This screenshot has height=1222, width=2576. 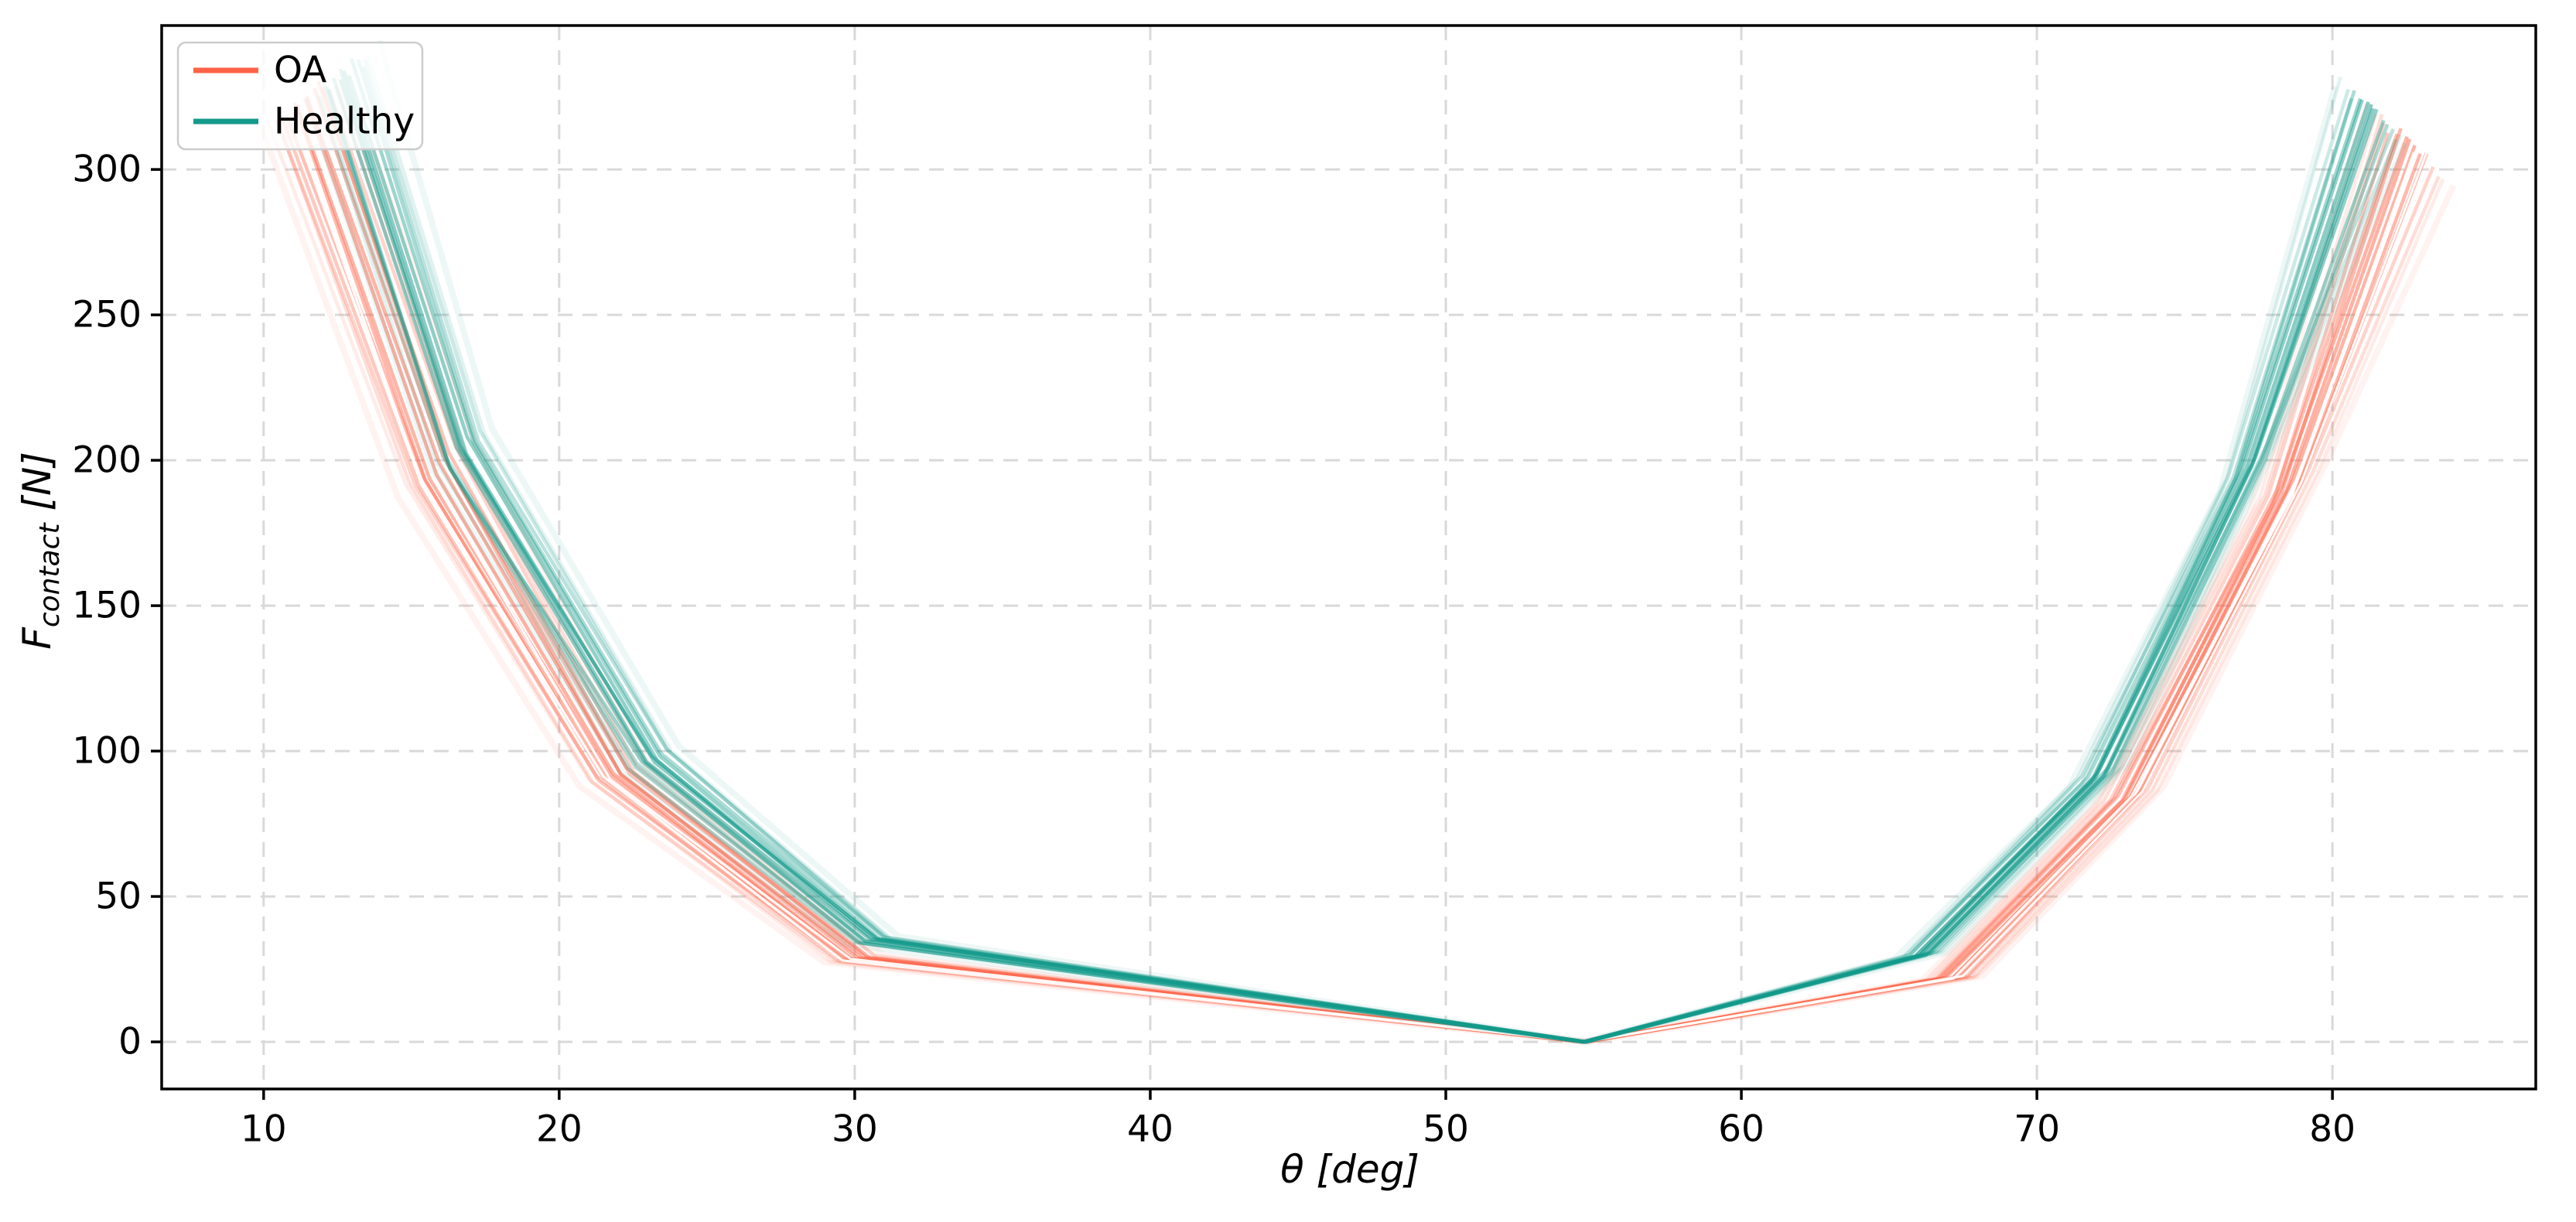 What do you see at coordinates (2332, 1129) in the screenshot?
I see `x-tick-label: 80` at bounding box center [2332, 1129].